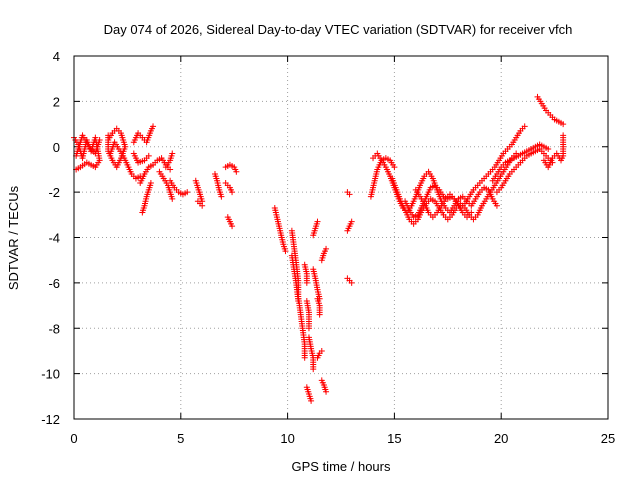 The height and width of the screenshot is (480, 640). I want to click on y-tick-label: -4, so click(54, 238).